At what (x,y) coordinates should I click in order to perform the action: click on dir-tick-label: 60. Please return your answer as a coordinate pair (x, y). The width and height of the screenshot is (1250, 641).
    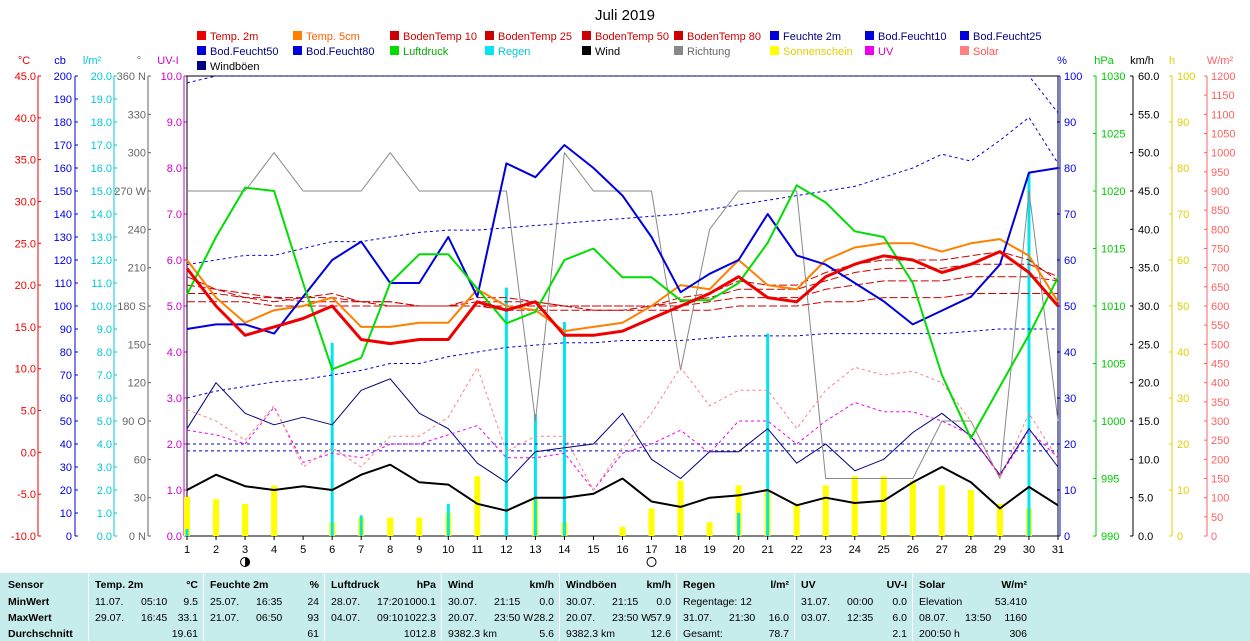
    Looking at the image, I should click on (140, 460).